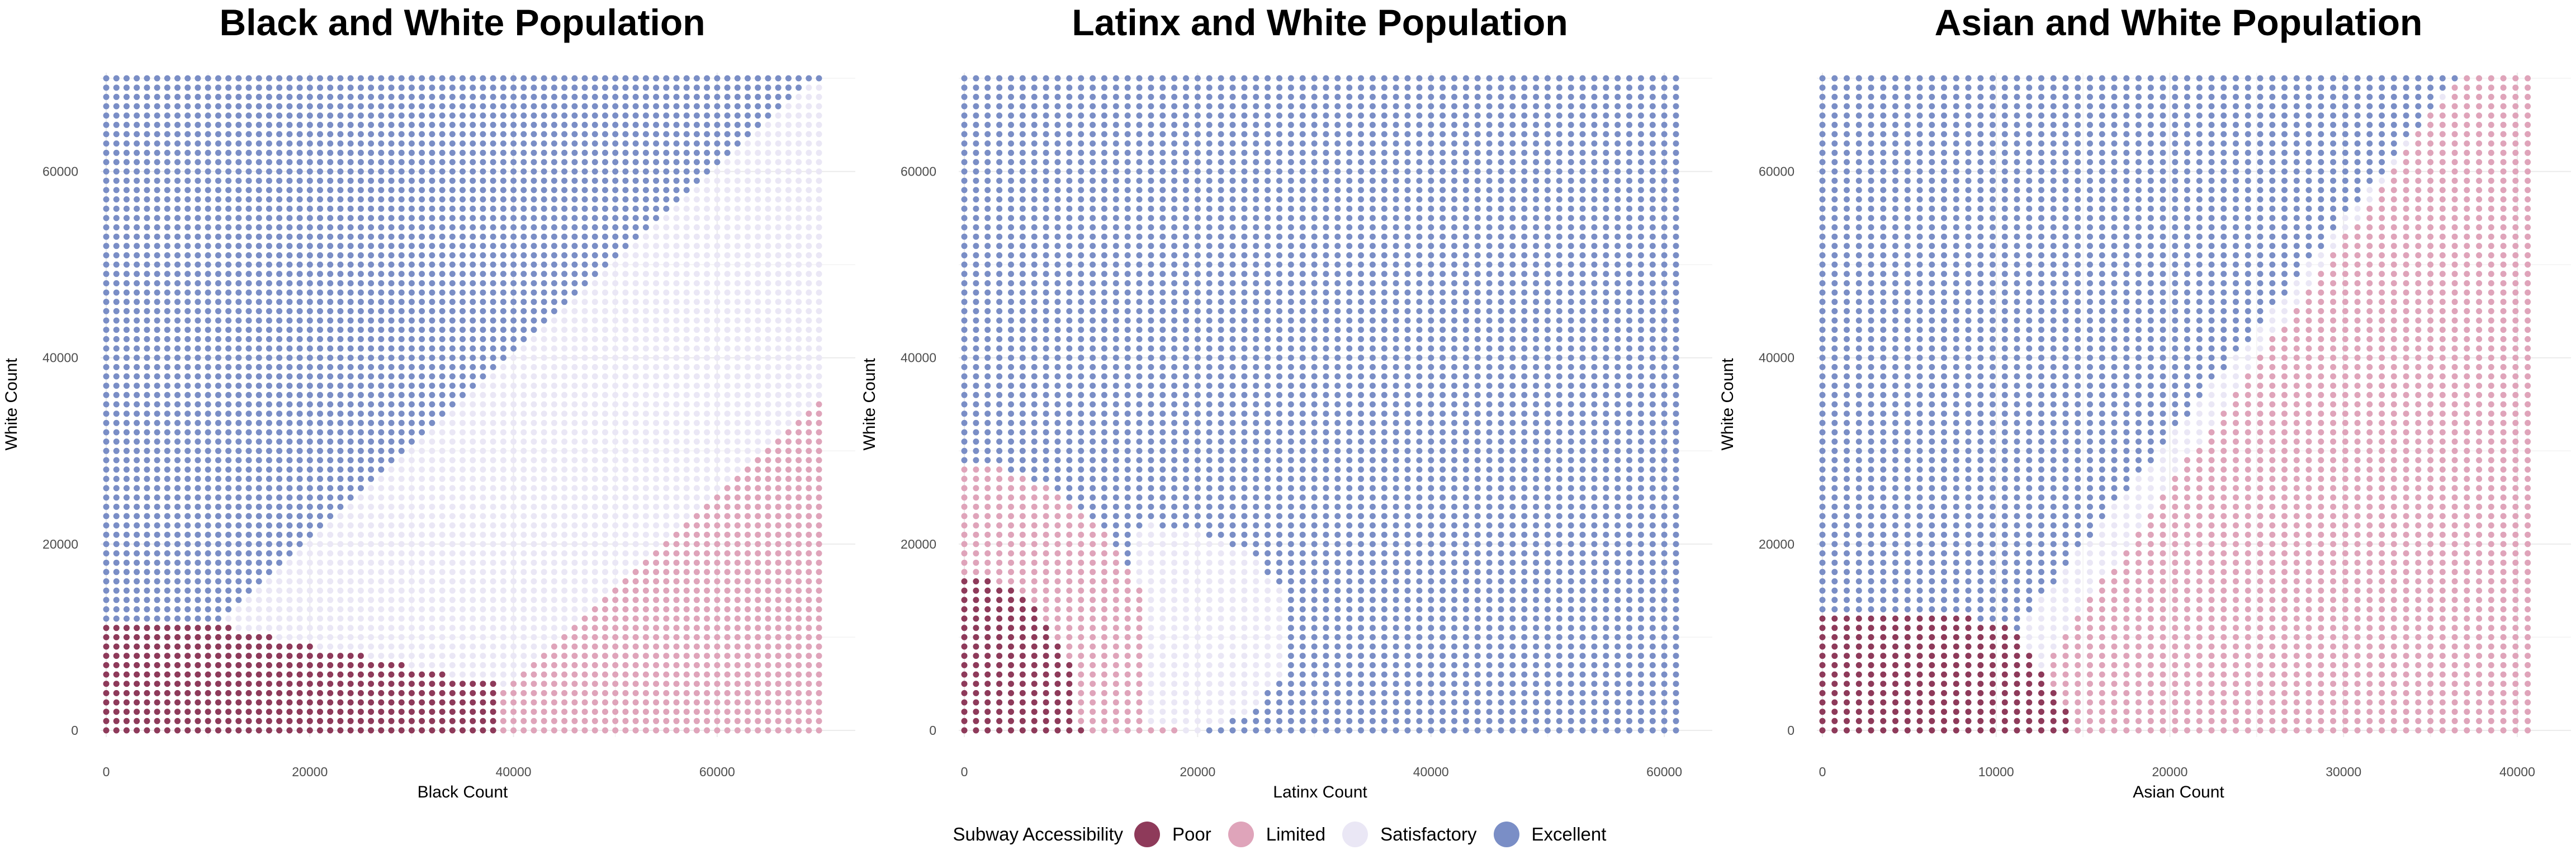 The image size is (2576, 859). What do you see at coordinates (1569, 834) in the screenshot?
I see `legend-label-excellent: Excellent` at bounding box center [1569, 834].